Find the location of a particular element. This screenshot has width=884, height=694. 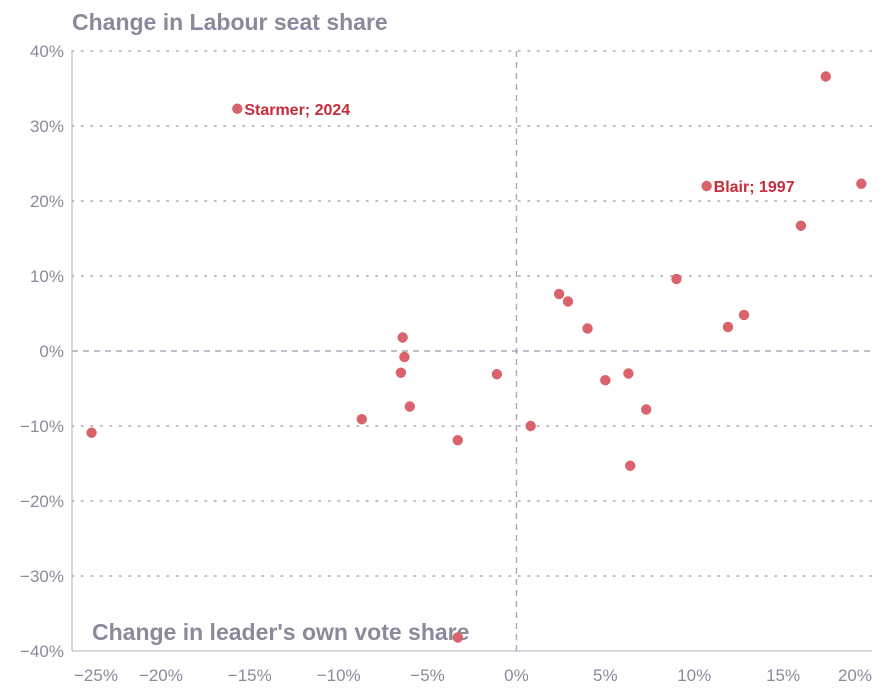

y-tick-label: −10% is located at coordinates (42, 426).